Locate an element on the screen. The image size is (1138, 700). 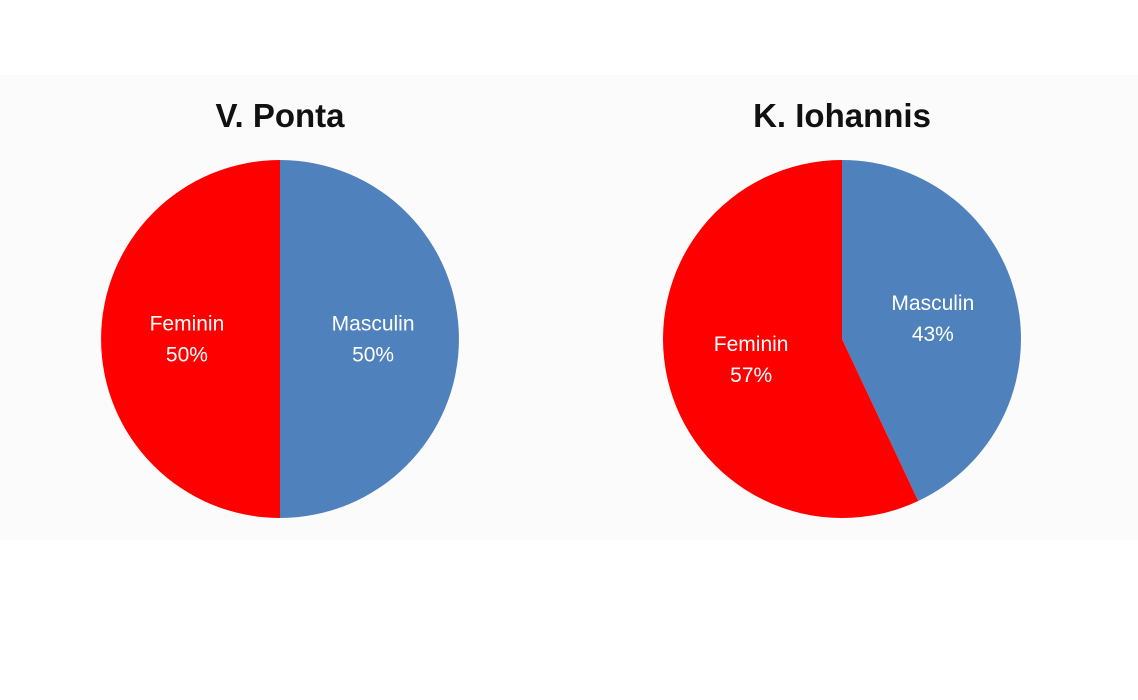
chart-title: V. Ponta is located at coordinates (281, 115).